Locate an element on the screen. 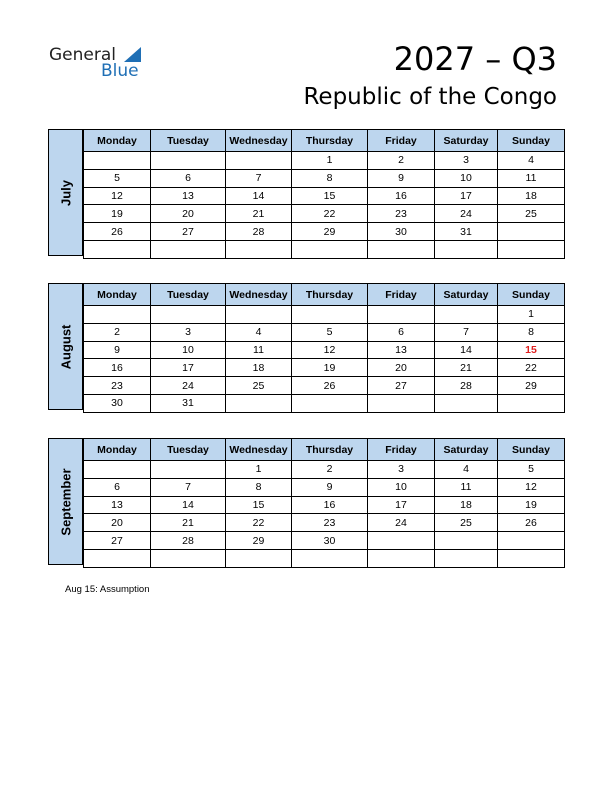  week-row is located at coordinates (324, 558).